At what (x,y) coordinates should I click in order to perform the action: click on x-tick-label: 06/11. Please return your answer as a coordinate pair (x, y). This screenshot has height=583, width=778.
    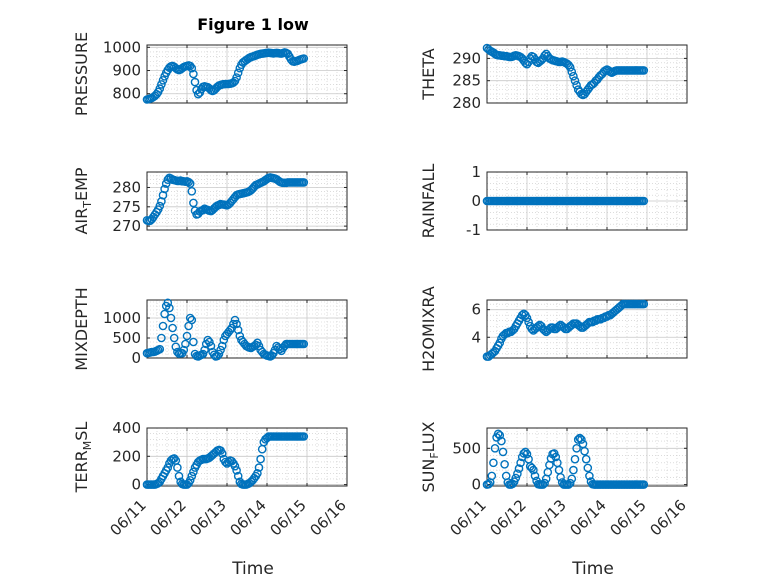
    Looking at the image, I should click on (128, 517).